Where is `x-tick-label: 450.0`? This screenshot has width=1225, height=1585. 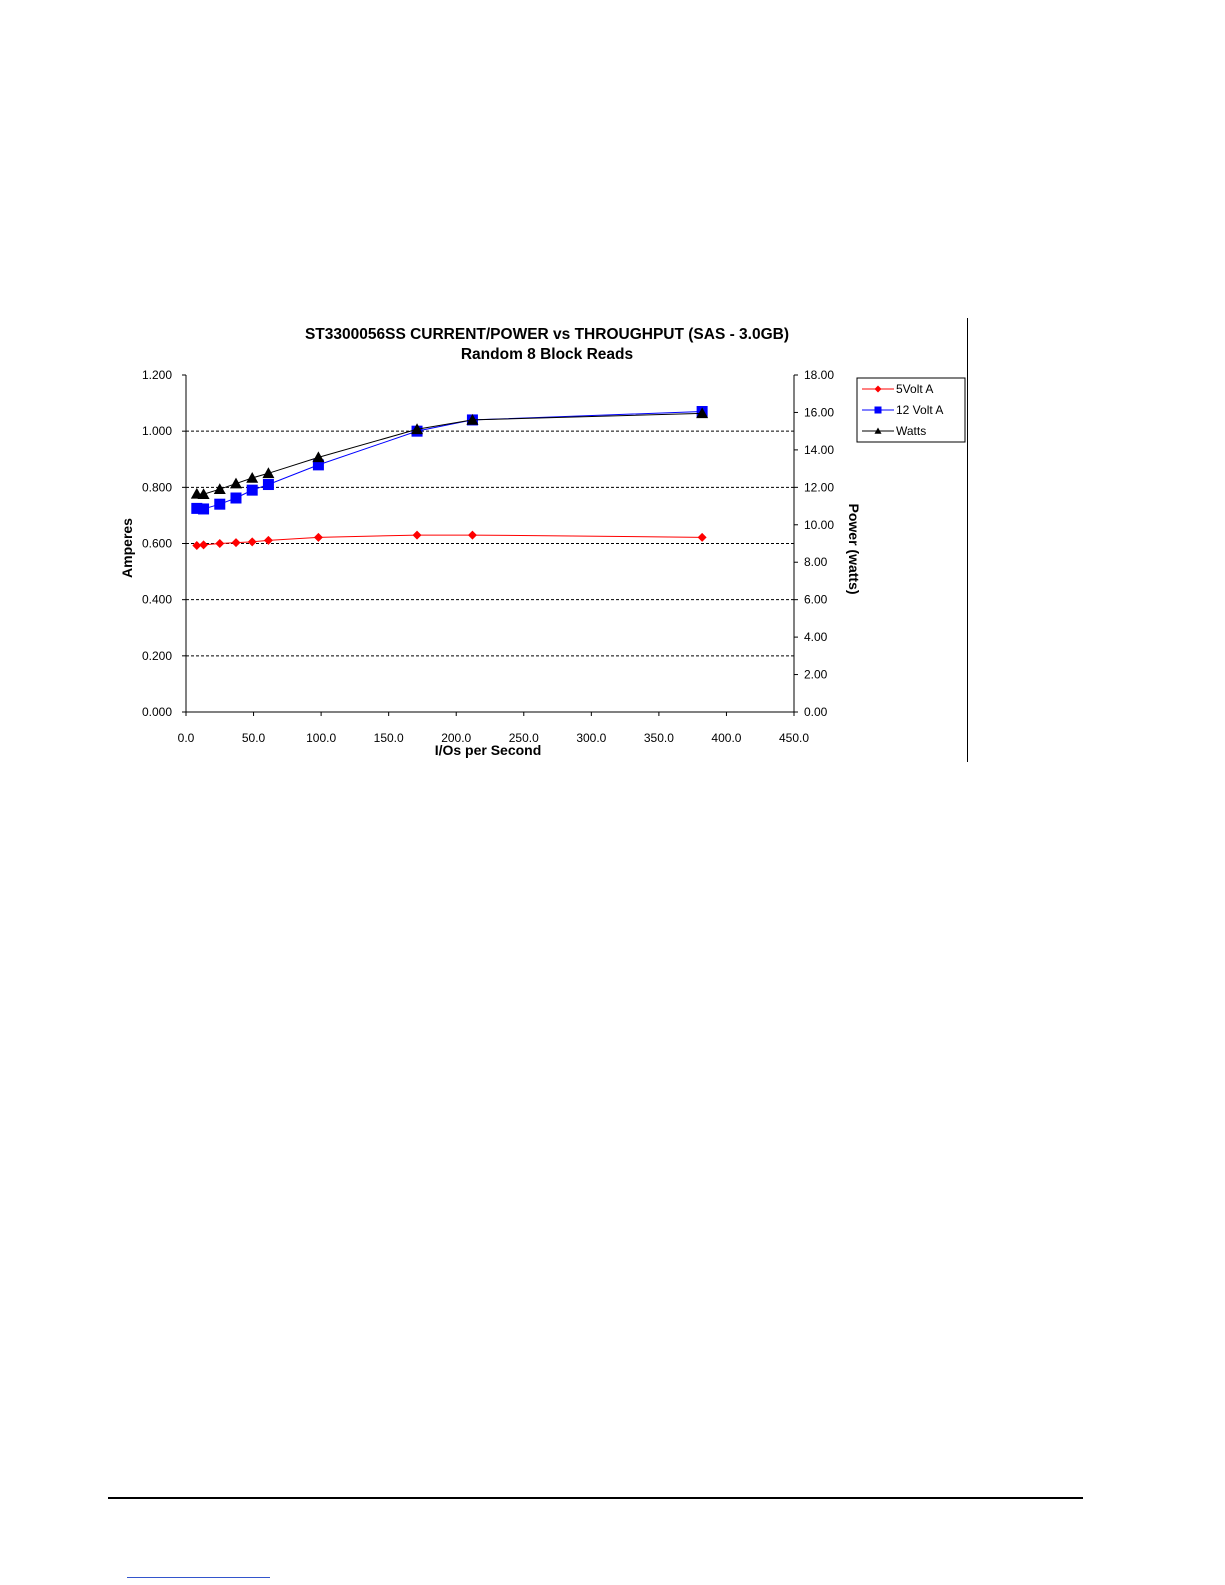 x-tick-label: 450.0 is located at coordinates (794, 738).